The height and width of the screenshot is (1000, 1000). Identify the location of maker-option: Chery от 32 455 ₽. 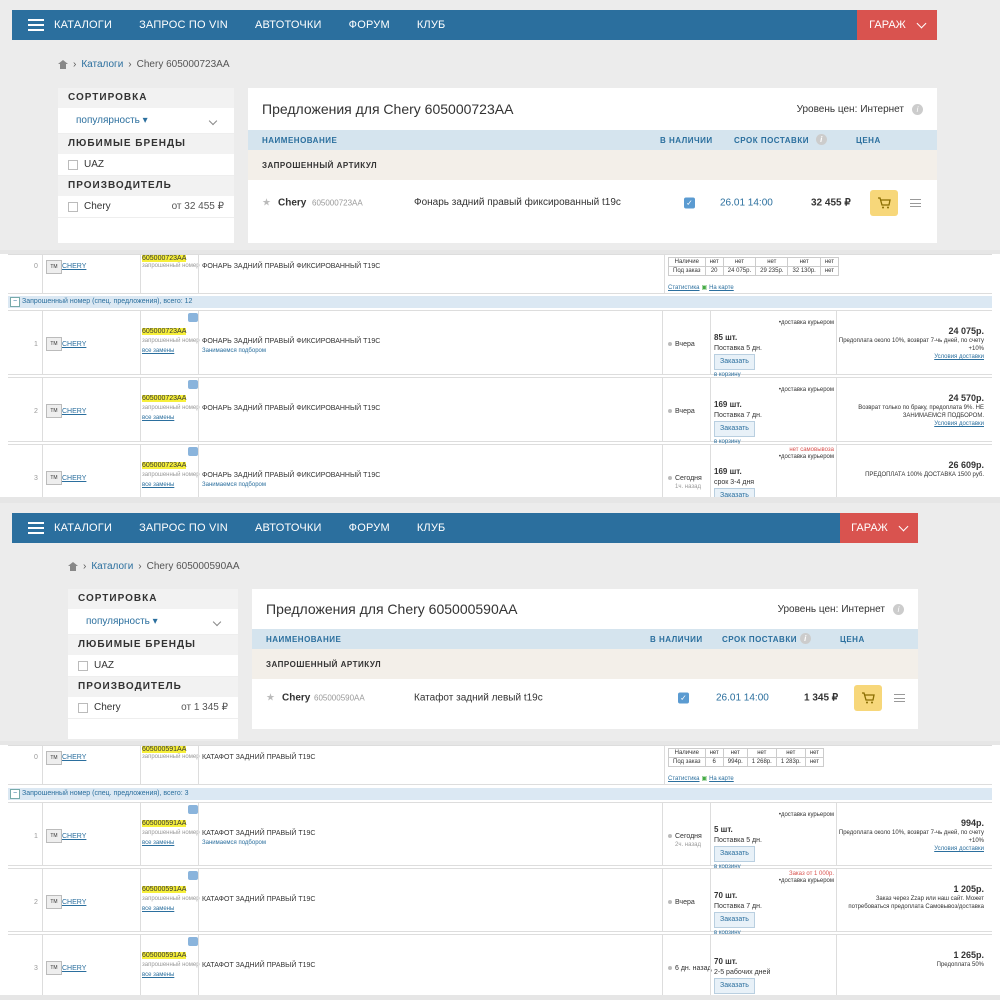
(146, 207).